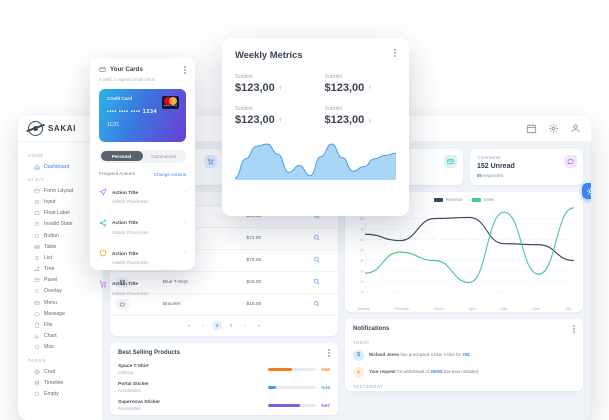 Image resolution: width=609 pixels, height=420 pixels. I want to click on gear-icon, so click(553, 128).